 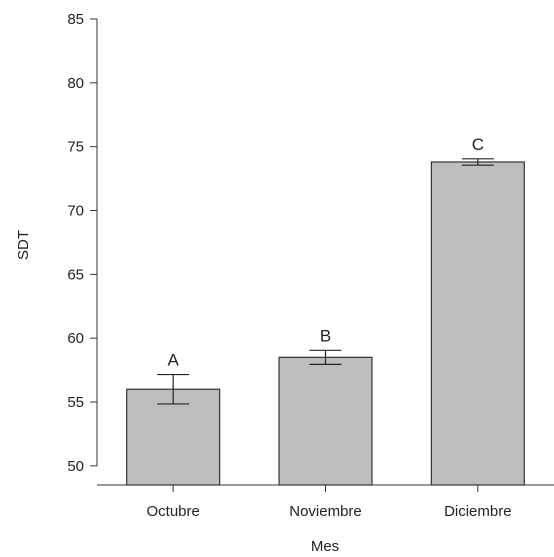 I want to click on y-axis-label: SDT, so click(x=23, y=245).